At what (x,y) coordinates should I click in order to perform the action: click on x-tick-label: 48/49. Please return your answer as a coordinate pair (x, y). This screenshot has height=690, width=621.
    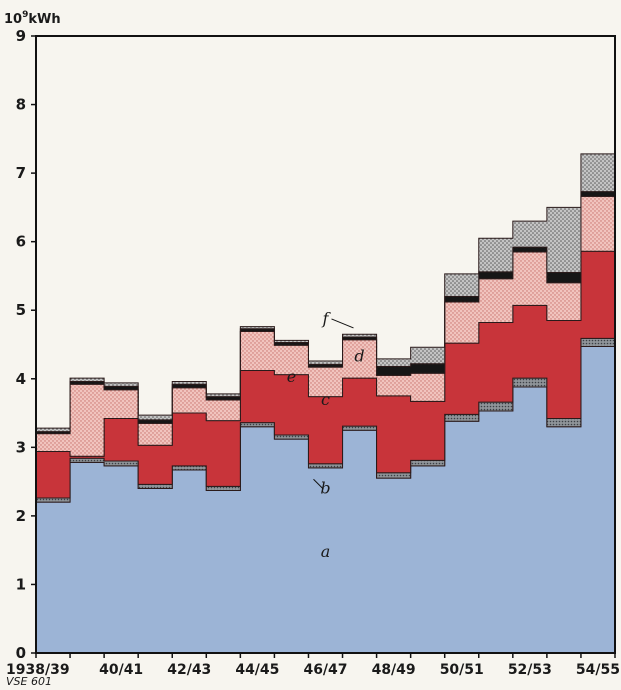
    Looking at the image, I should click on (394, 670).